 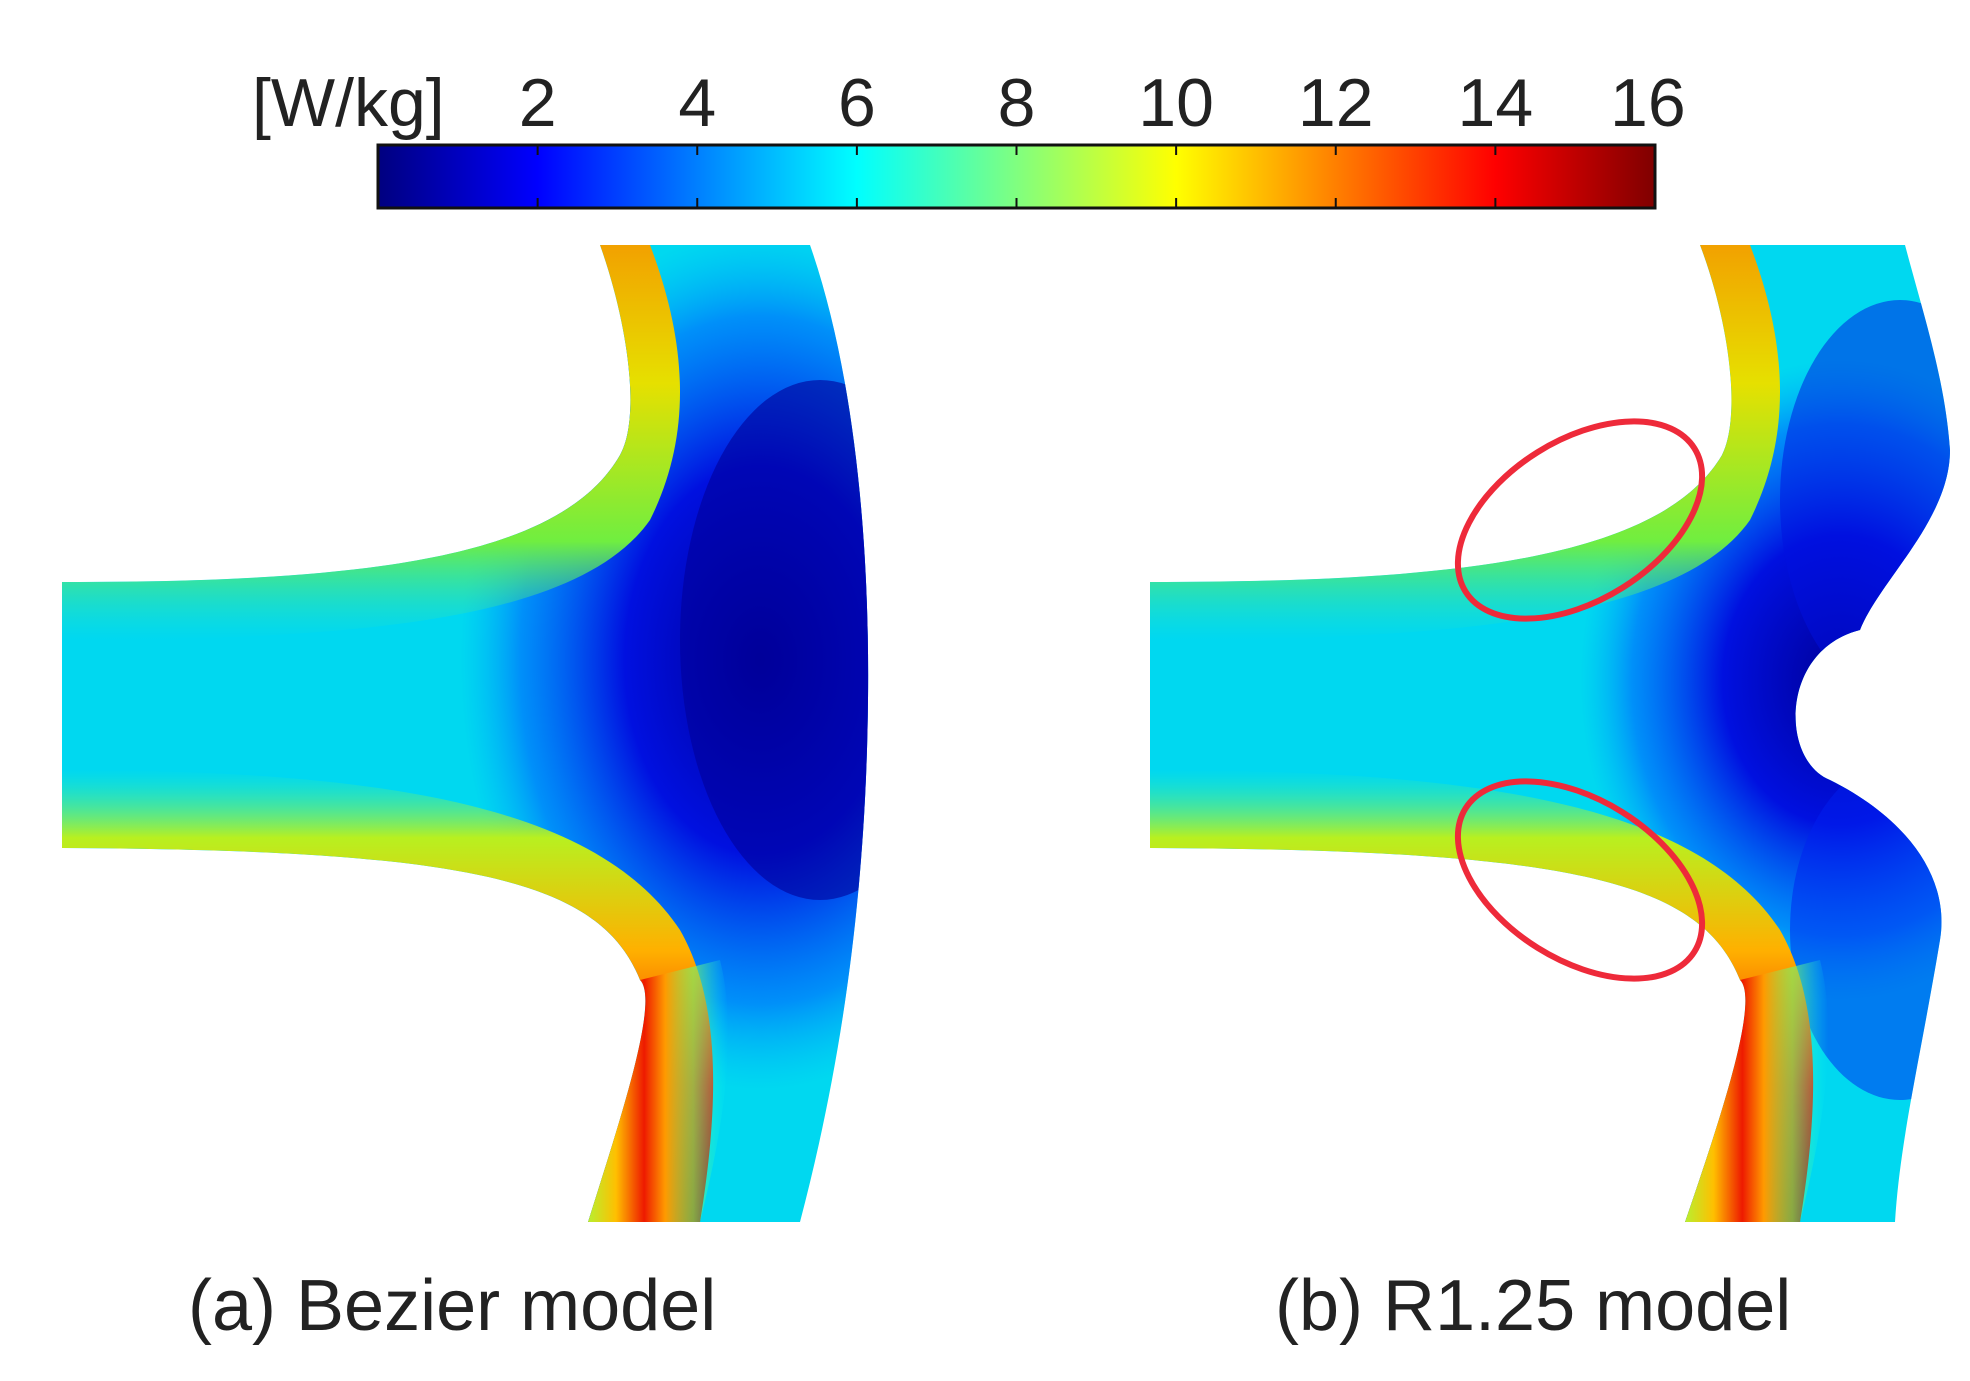 I want to click on highlight-ellipse-upper, so click(x=1580, y=520).